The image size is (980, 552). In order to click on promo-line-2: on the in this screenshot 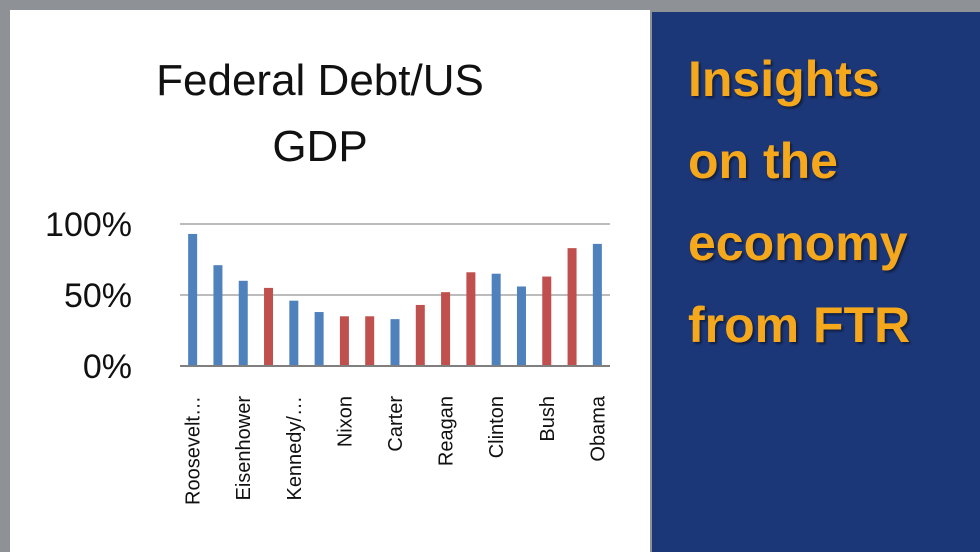, I will do `click(763, 161)`.